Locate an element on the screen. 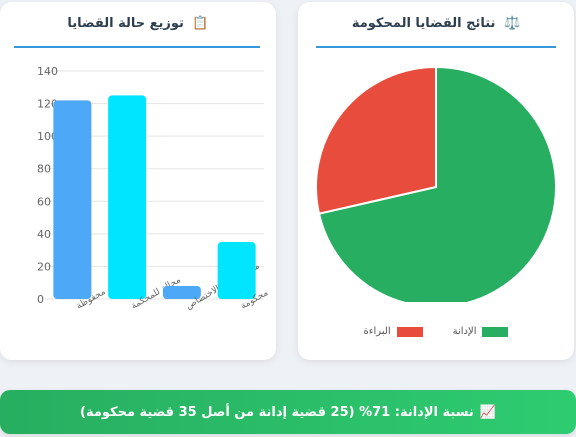  y-tick-label: 140 is located at coordinates (47, 71).